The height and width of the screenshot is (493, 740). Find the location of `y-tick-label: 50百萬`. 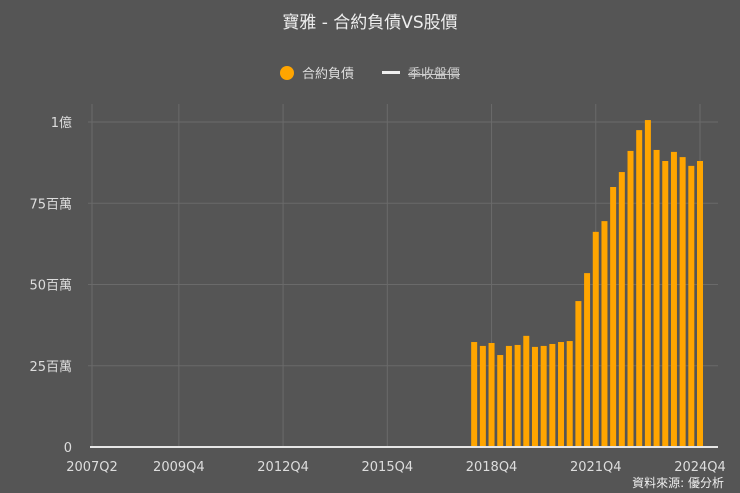

y-tick-label: 50百萬 is located at coordinates (50, 286).